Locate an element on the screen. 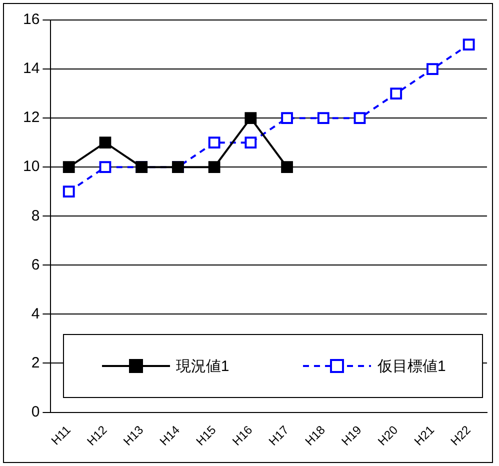 This screenshot has width=499, height=466. y-tick-label: 14 is located at coordinates (31, 69).